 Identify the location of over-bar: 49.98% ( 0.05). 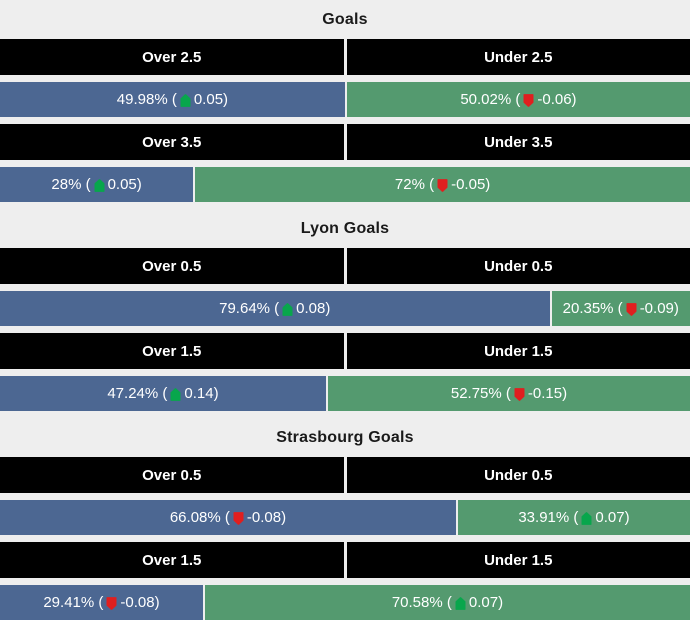
(172, 99).